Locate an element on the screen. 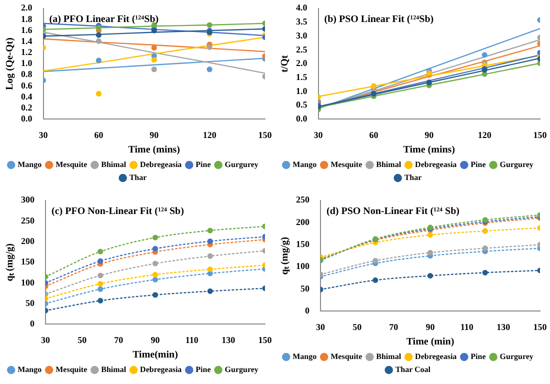  y-tick-label: 0.2 is located at coordinates (27, 107).